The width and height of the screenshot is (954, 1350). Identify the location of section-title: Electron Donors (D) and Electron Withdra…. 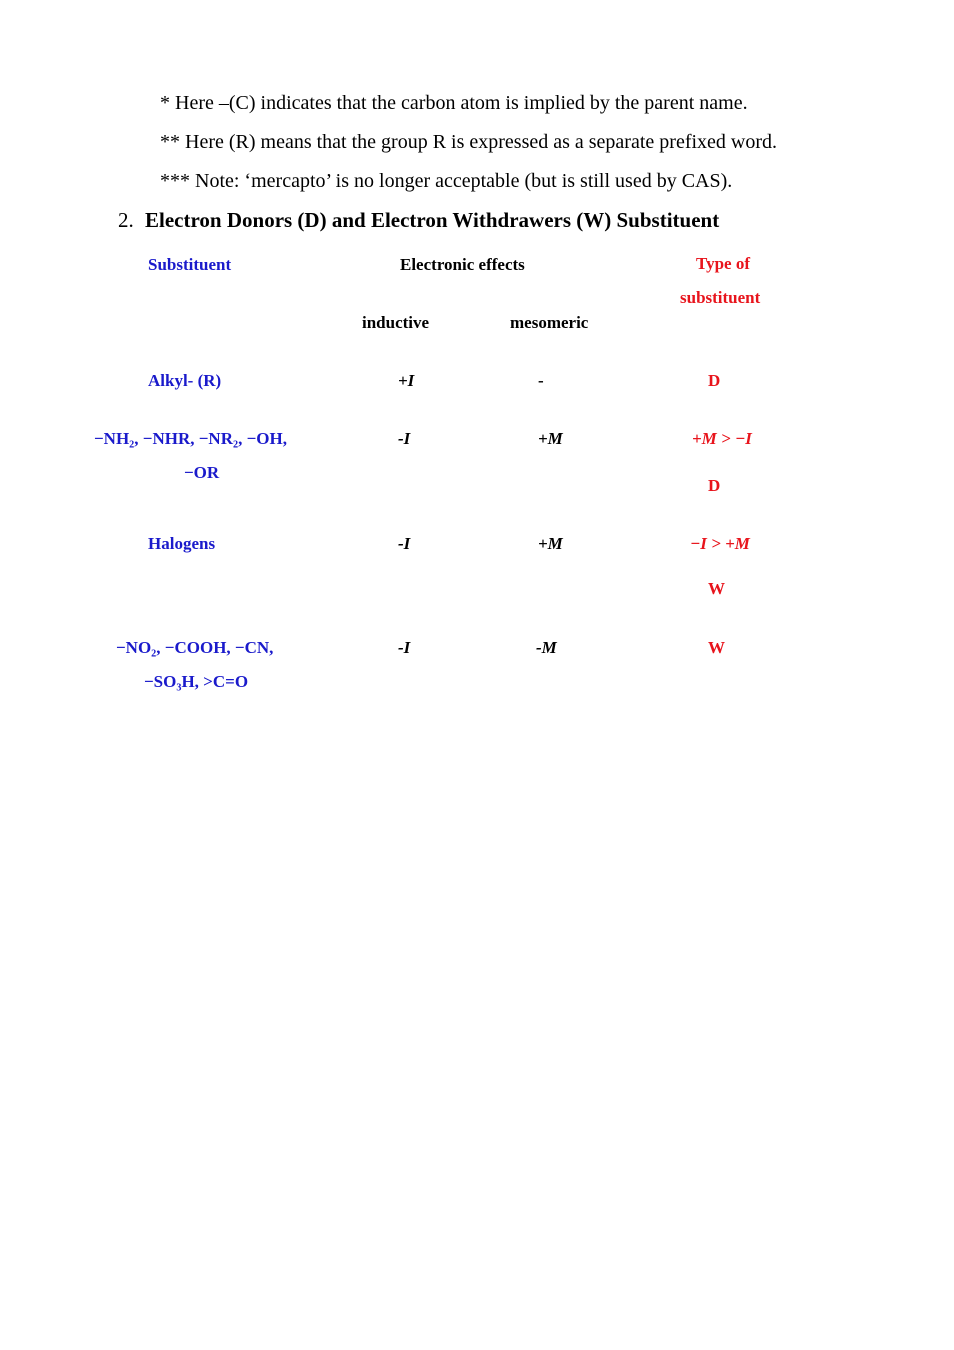
(432, 220).